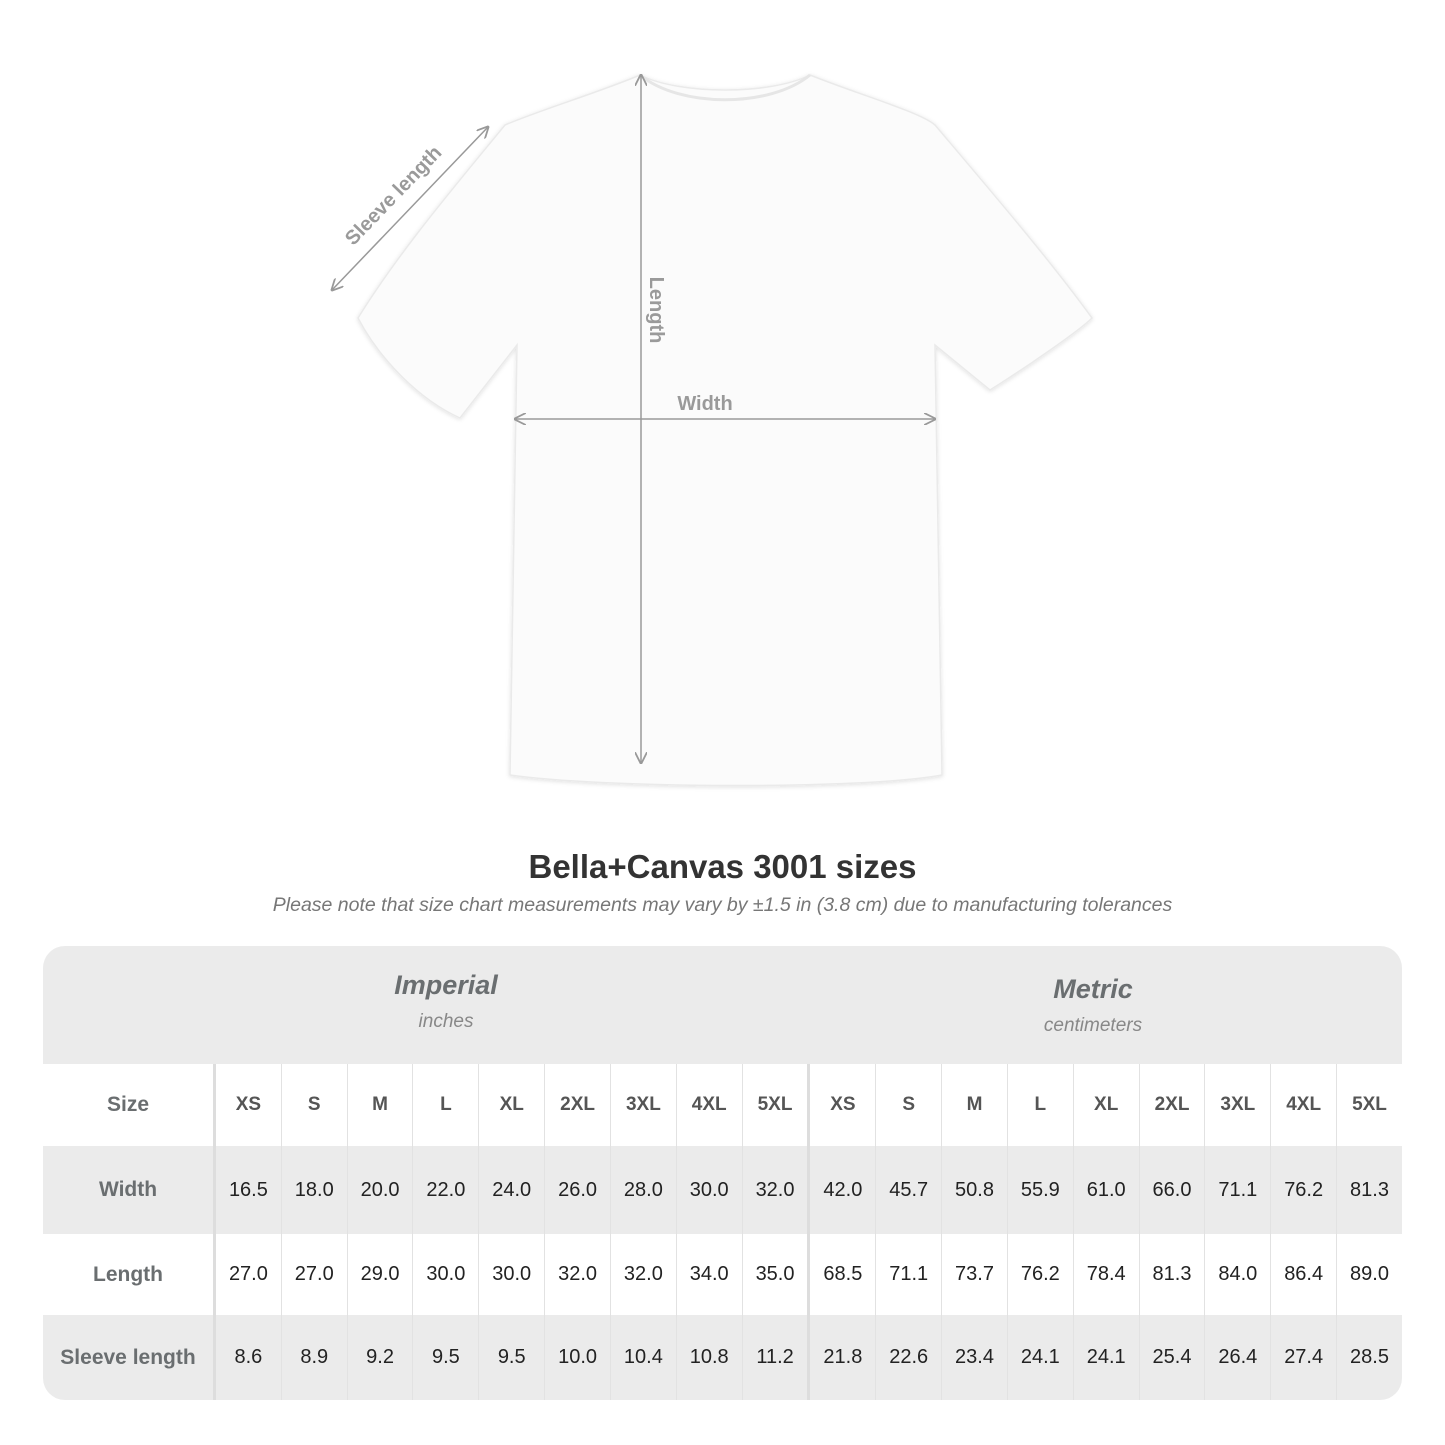 This screenshot has height=1445, width=1445. What do you see at coordinates (644, 1190) in the screenshot?
I see `imperial-cell: 28.0` at bounding box center [644, 1190].